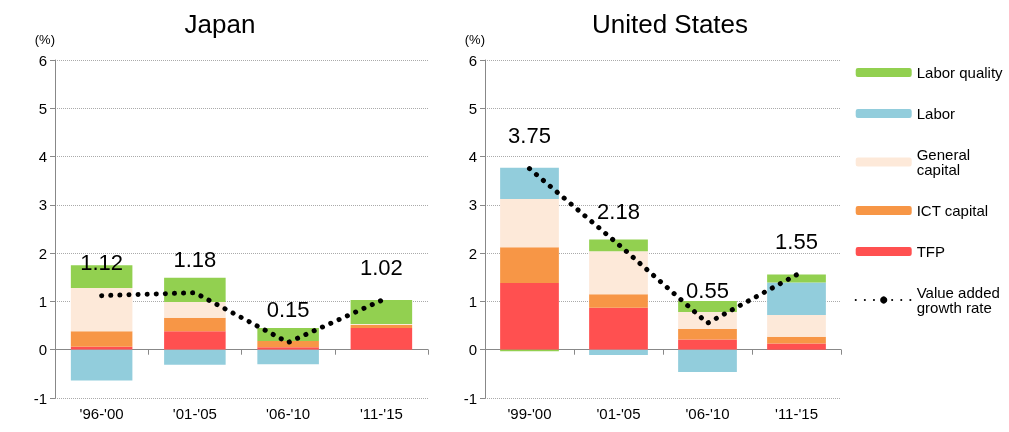 Image resolution: width=1009 pixels, height=432 pixels. Describe the element at coordinates (529, 413) in the screenshot. I see `x-tick-label: '99-'00` at that location.